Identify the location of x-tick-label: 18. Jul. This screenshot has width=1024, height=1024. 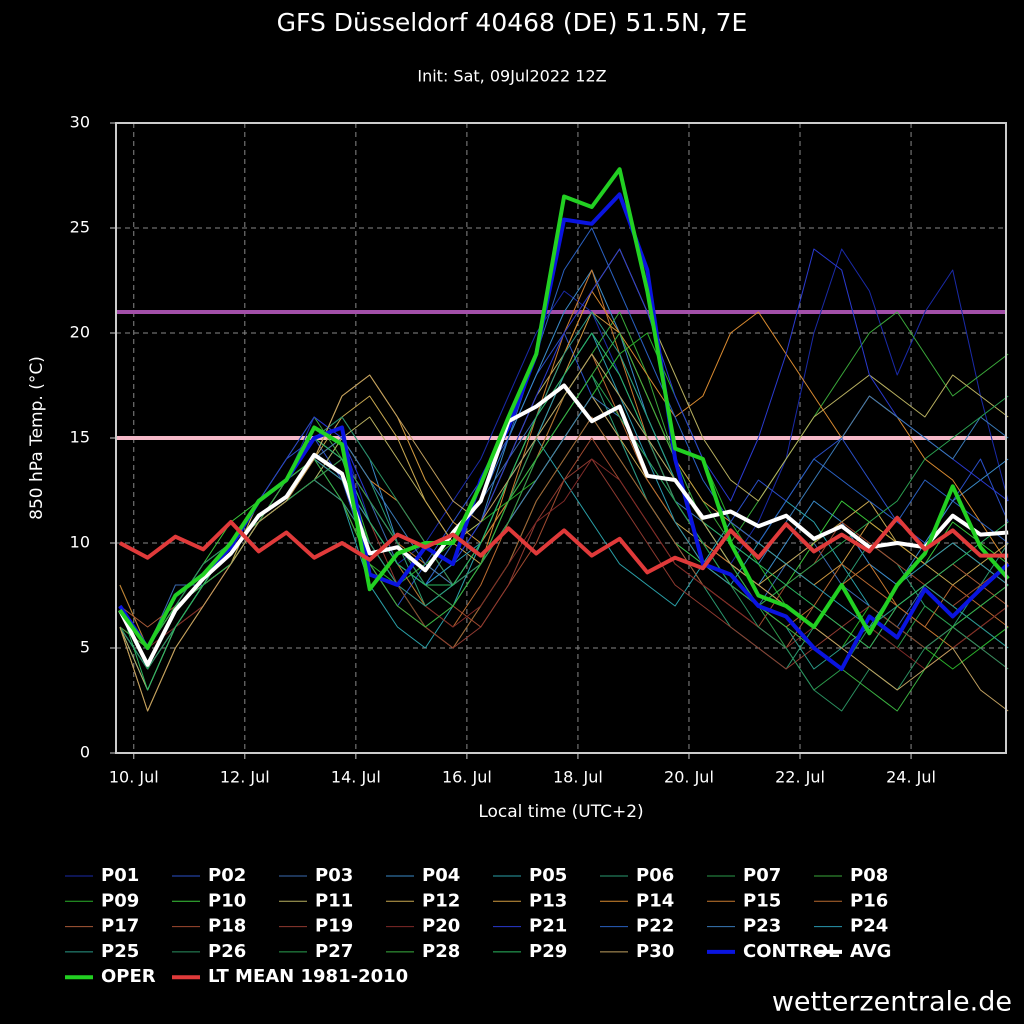
(578, 777).